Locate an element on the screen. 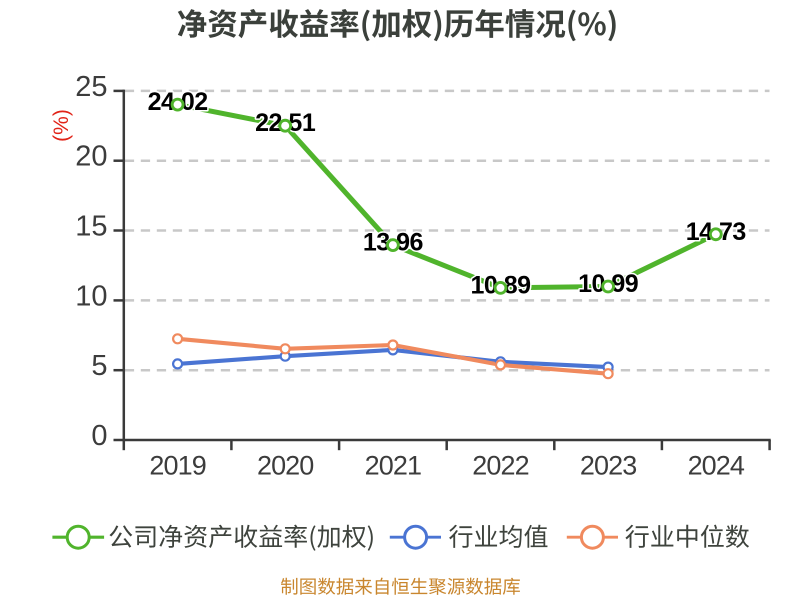 The image size is (800, 600). svg-text: 2019 is located at coordinates (177, 465).